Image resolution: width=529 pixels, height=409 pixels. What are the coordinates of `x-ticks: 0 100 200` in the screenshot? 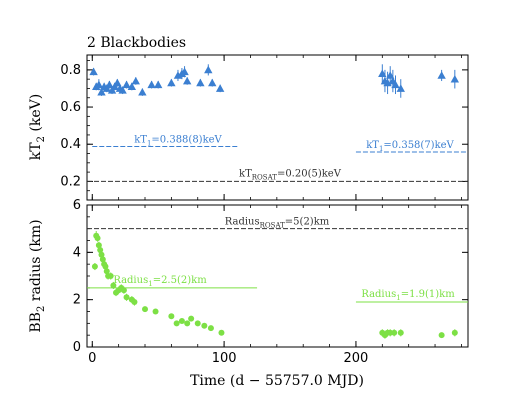 It's located at (228, 358).